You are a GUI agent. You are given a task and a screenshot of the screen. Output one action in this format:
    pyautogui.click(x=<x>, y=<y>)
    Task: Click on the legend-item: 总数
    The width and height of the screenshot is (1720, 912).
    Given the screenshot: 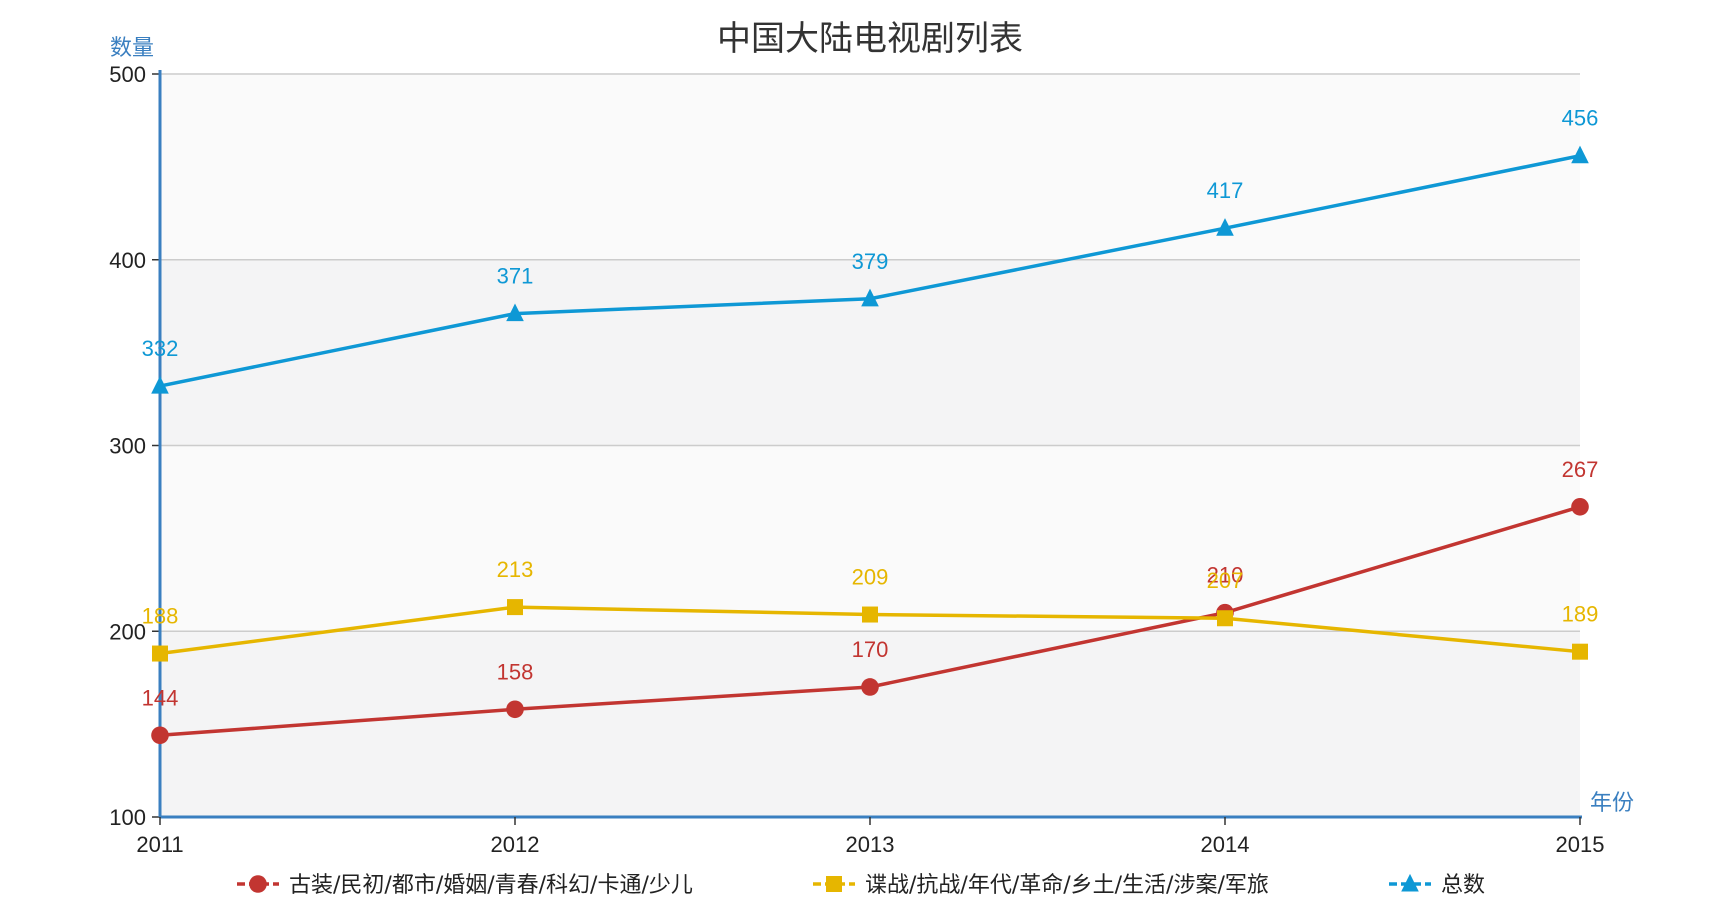 What is the action you would take?
    pyautogui.click(x=1437, y=885)
    